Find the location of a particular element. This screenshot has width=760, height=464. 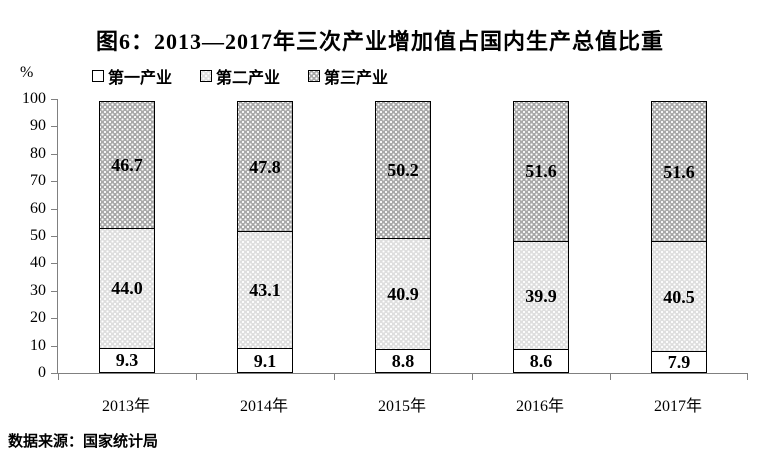

bar-segment-label: 50.2 is located at coordinates (403, 170).